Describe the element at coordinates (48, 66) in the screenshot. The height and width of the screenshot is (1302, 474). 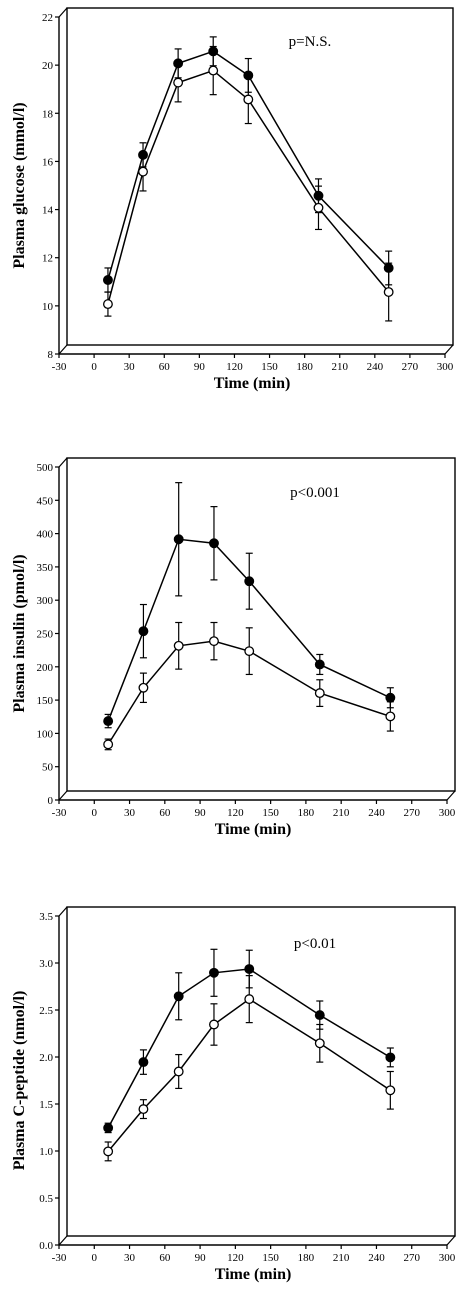
I see `y-tick-label: 20` at that location.